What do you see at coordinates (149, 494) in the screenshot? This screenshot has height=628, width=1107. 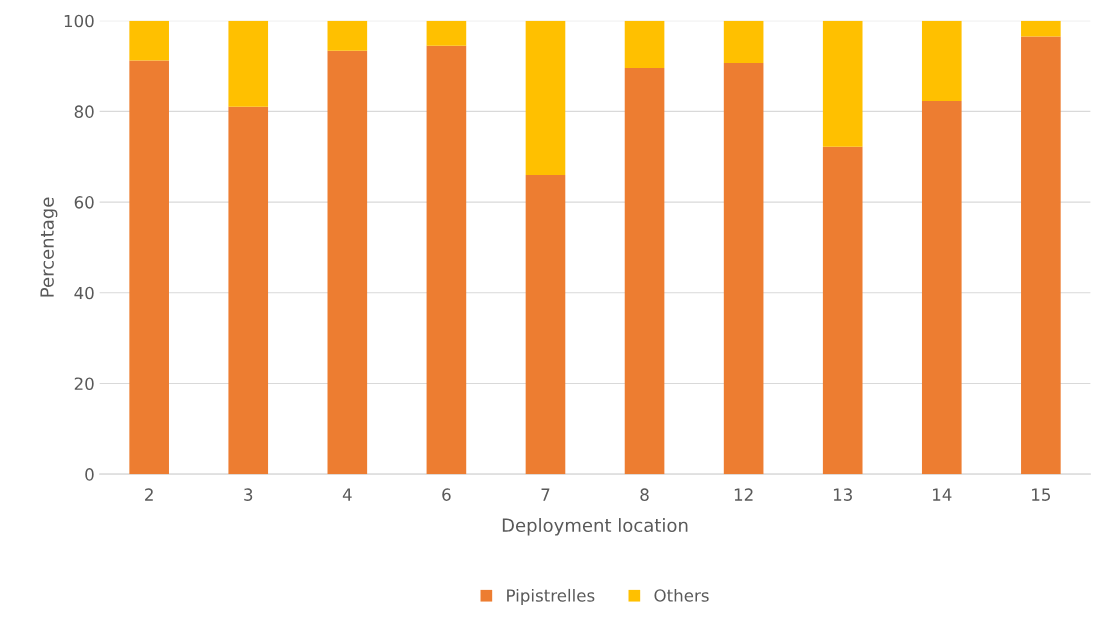 I see `x-tick-label: 2` at bounding box center [149, 494].